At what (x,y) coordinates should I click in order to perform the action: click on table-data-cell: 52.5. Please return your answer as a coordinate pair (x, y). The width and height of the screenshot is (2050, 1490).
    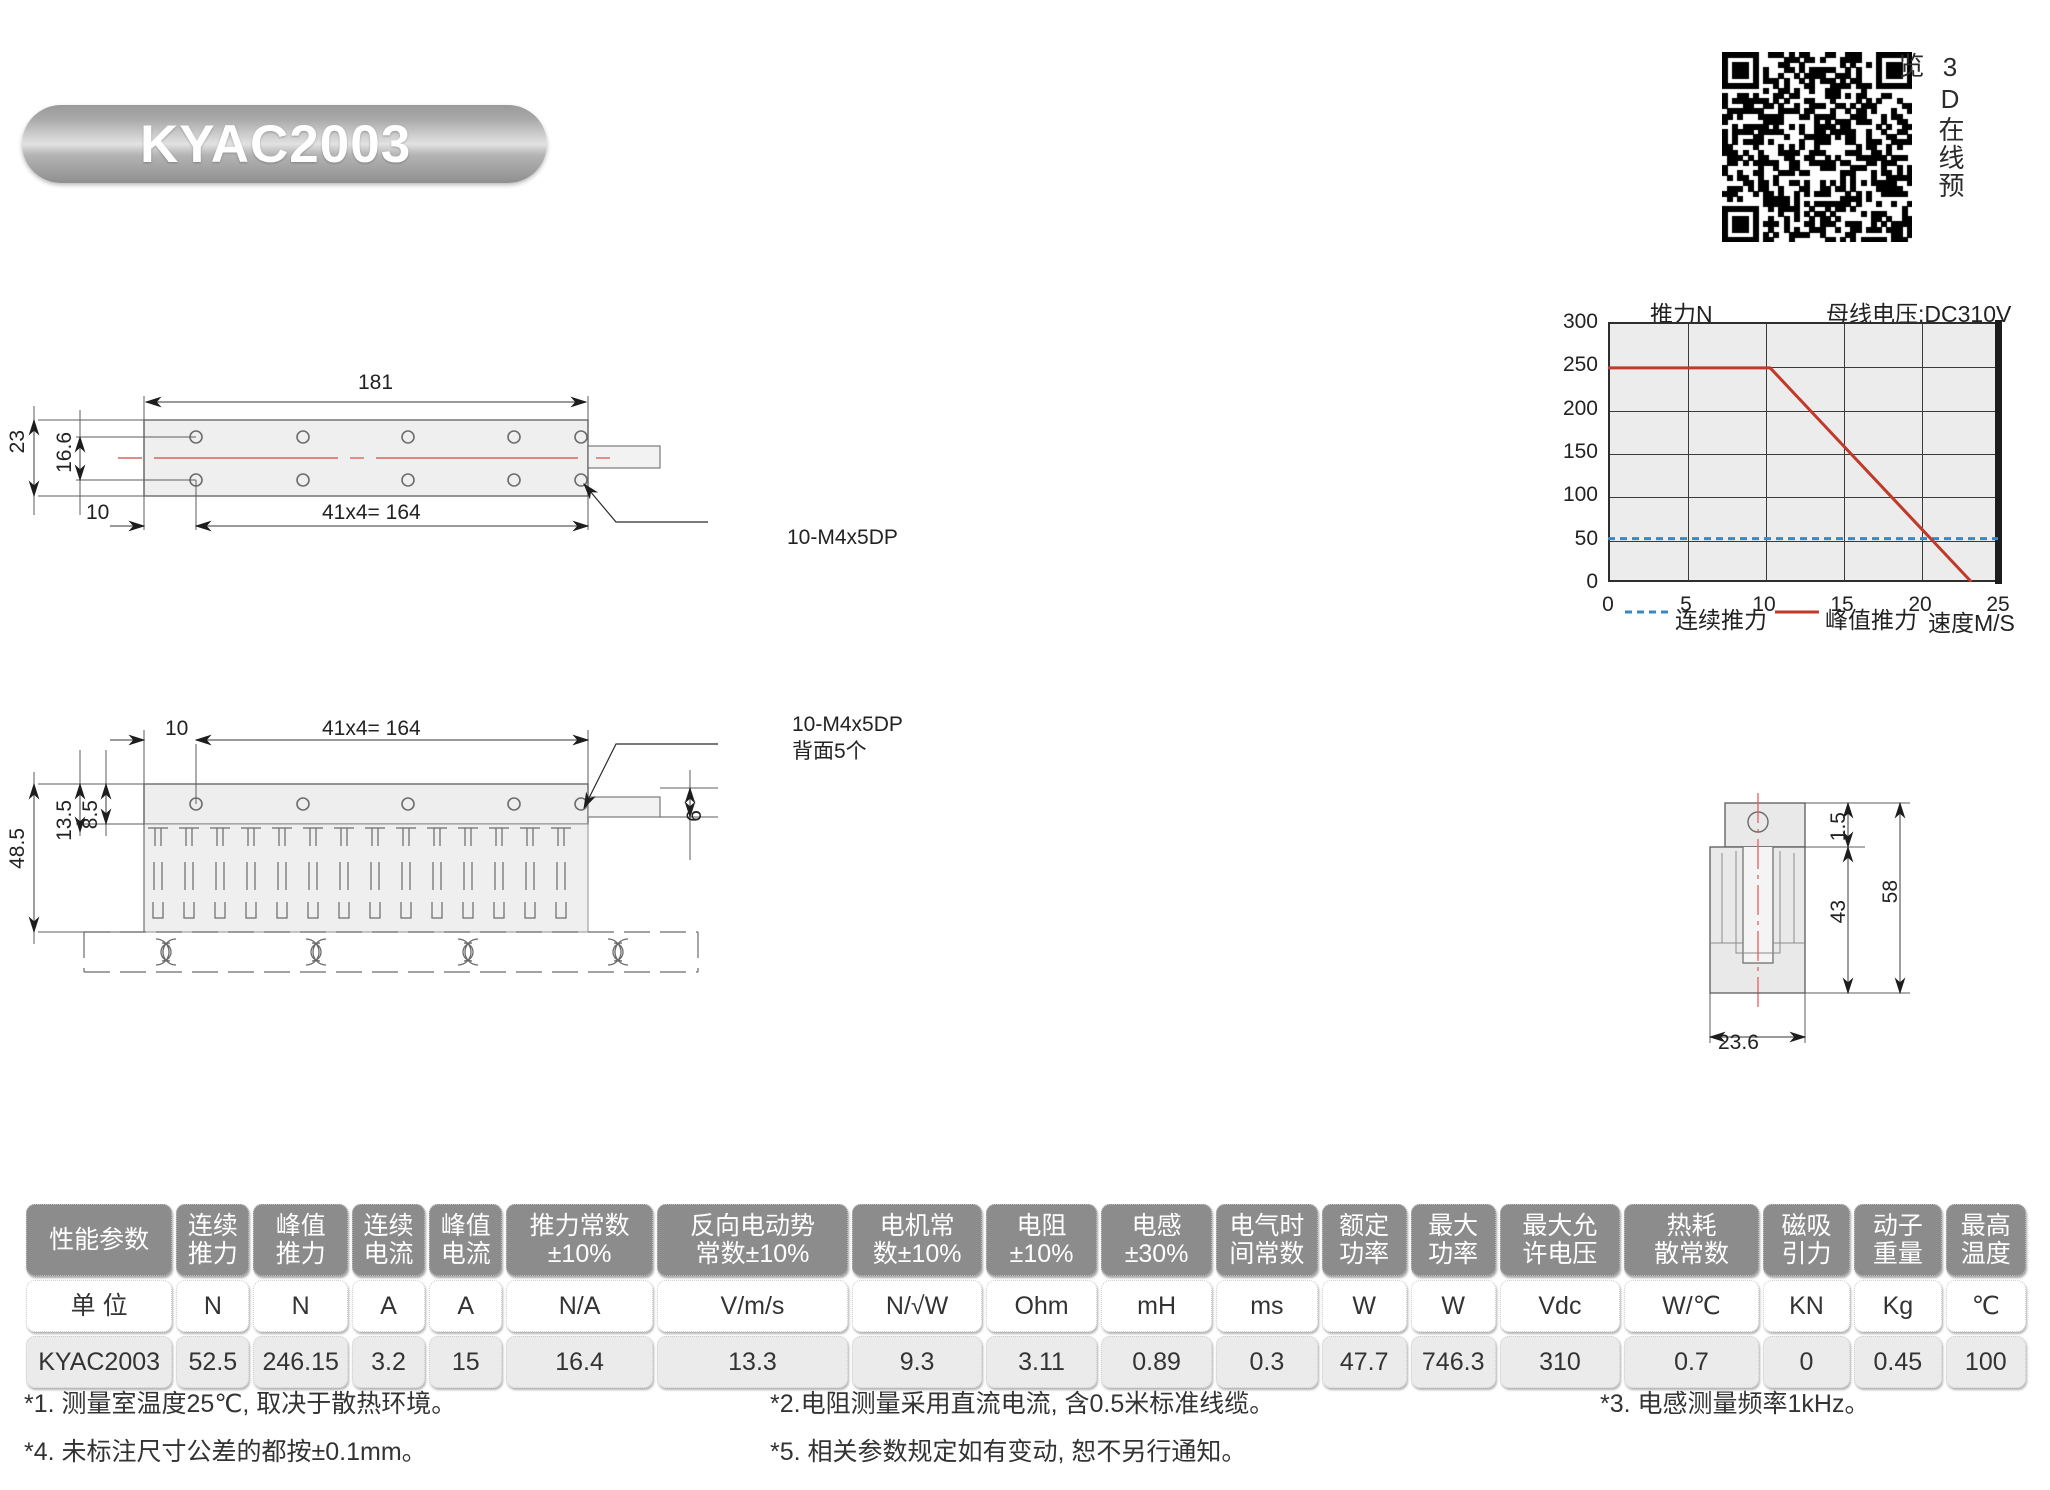
    Looking at the image, I should click on (213, 1362).